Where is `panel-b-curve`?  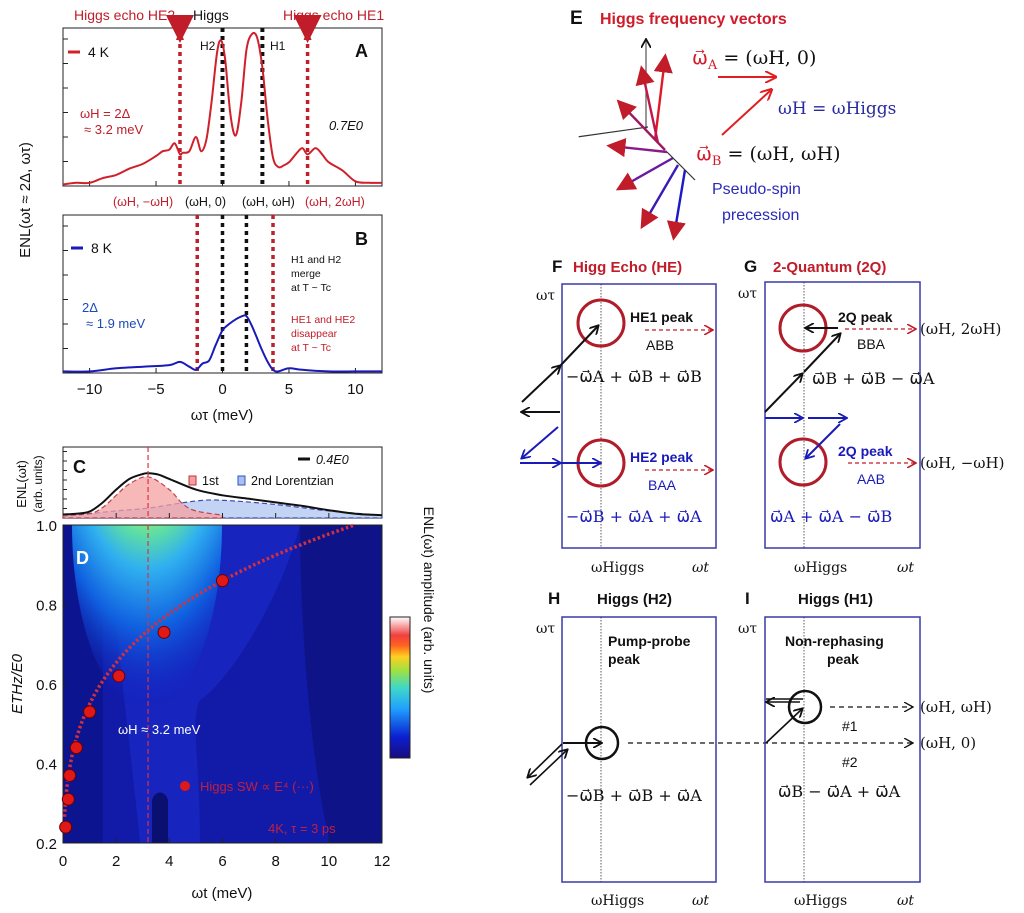
panel-b-curve is located at coordinates (222, 343).